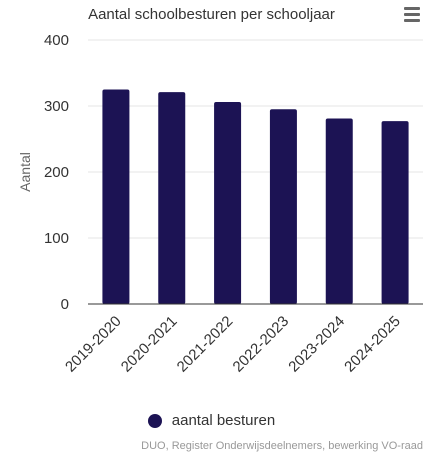 The height and width of the screenshot is (455, 423). I want to click on legend-symbol, so click(154, 420).